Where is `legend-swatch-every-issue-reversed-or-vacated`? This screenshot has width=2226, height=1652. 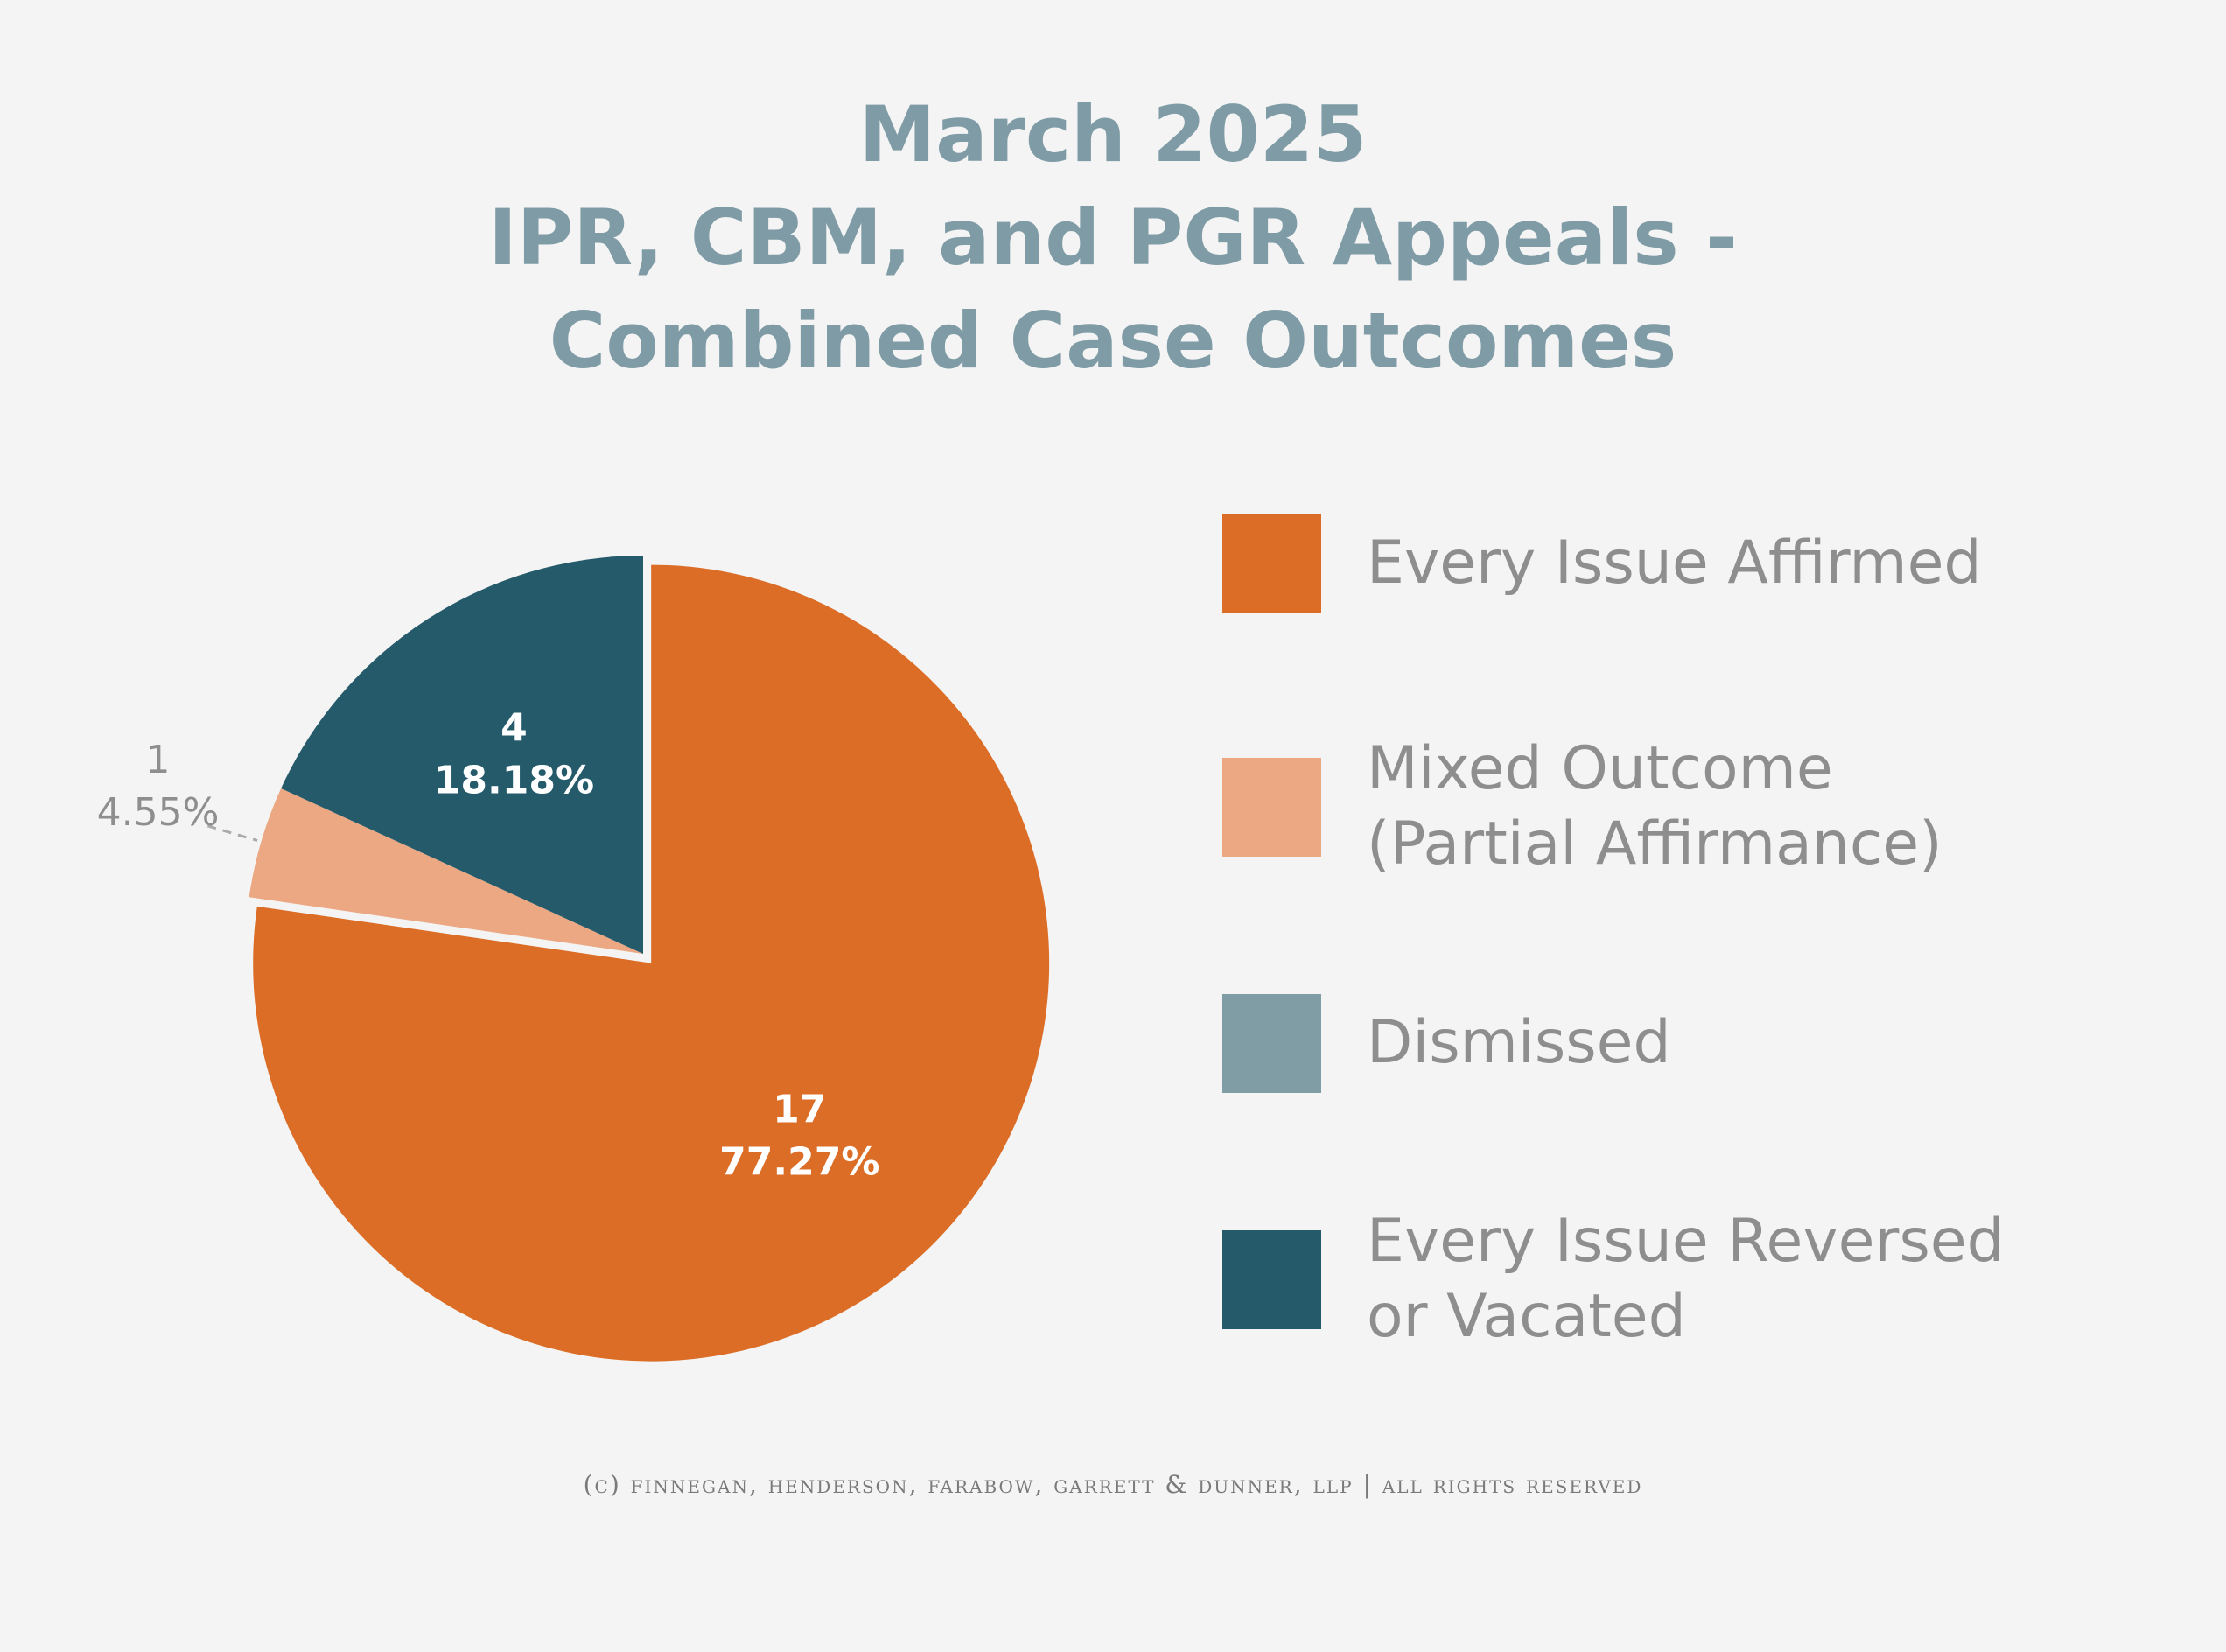
legend-swatch-every-issue-reversed-or-vacated is located at coordinates (1271, 1279).